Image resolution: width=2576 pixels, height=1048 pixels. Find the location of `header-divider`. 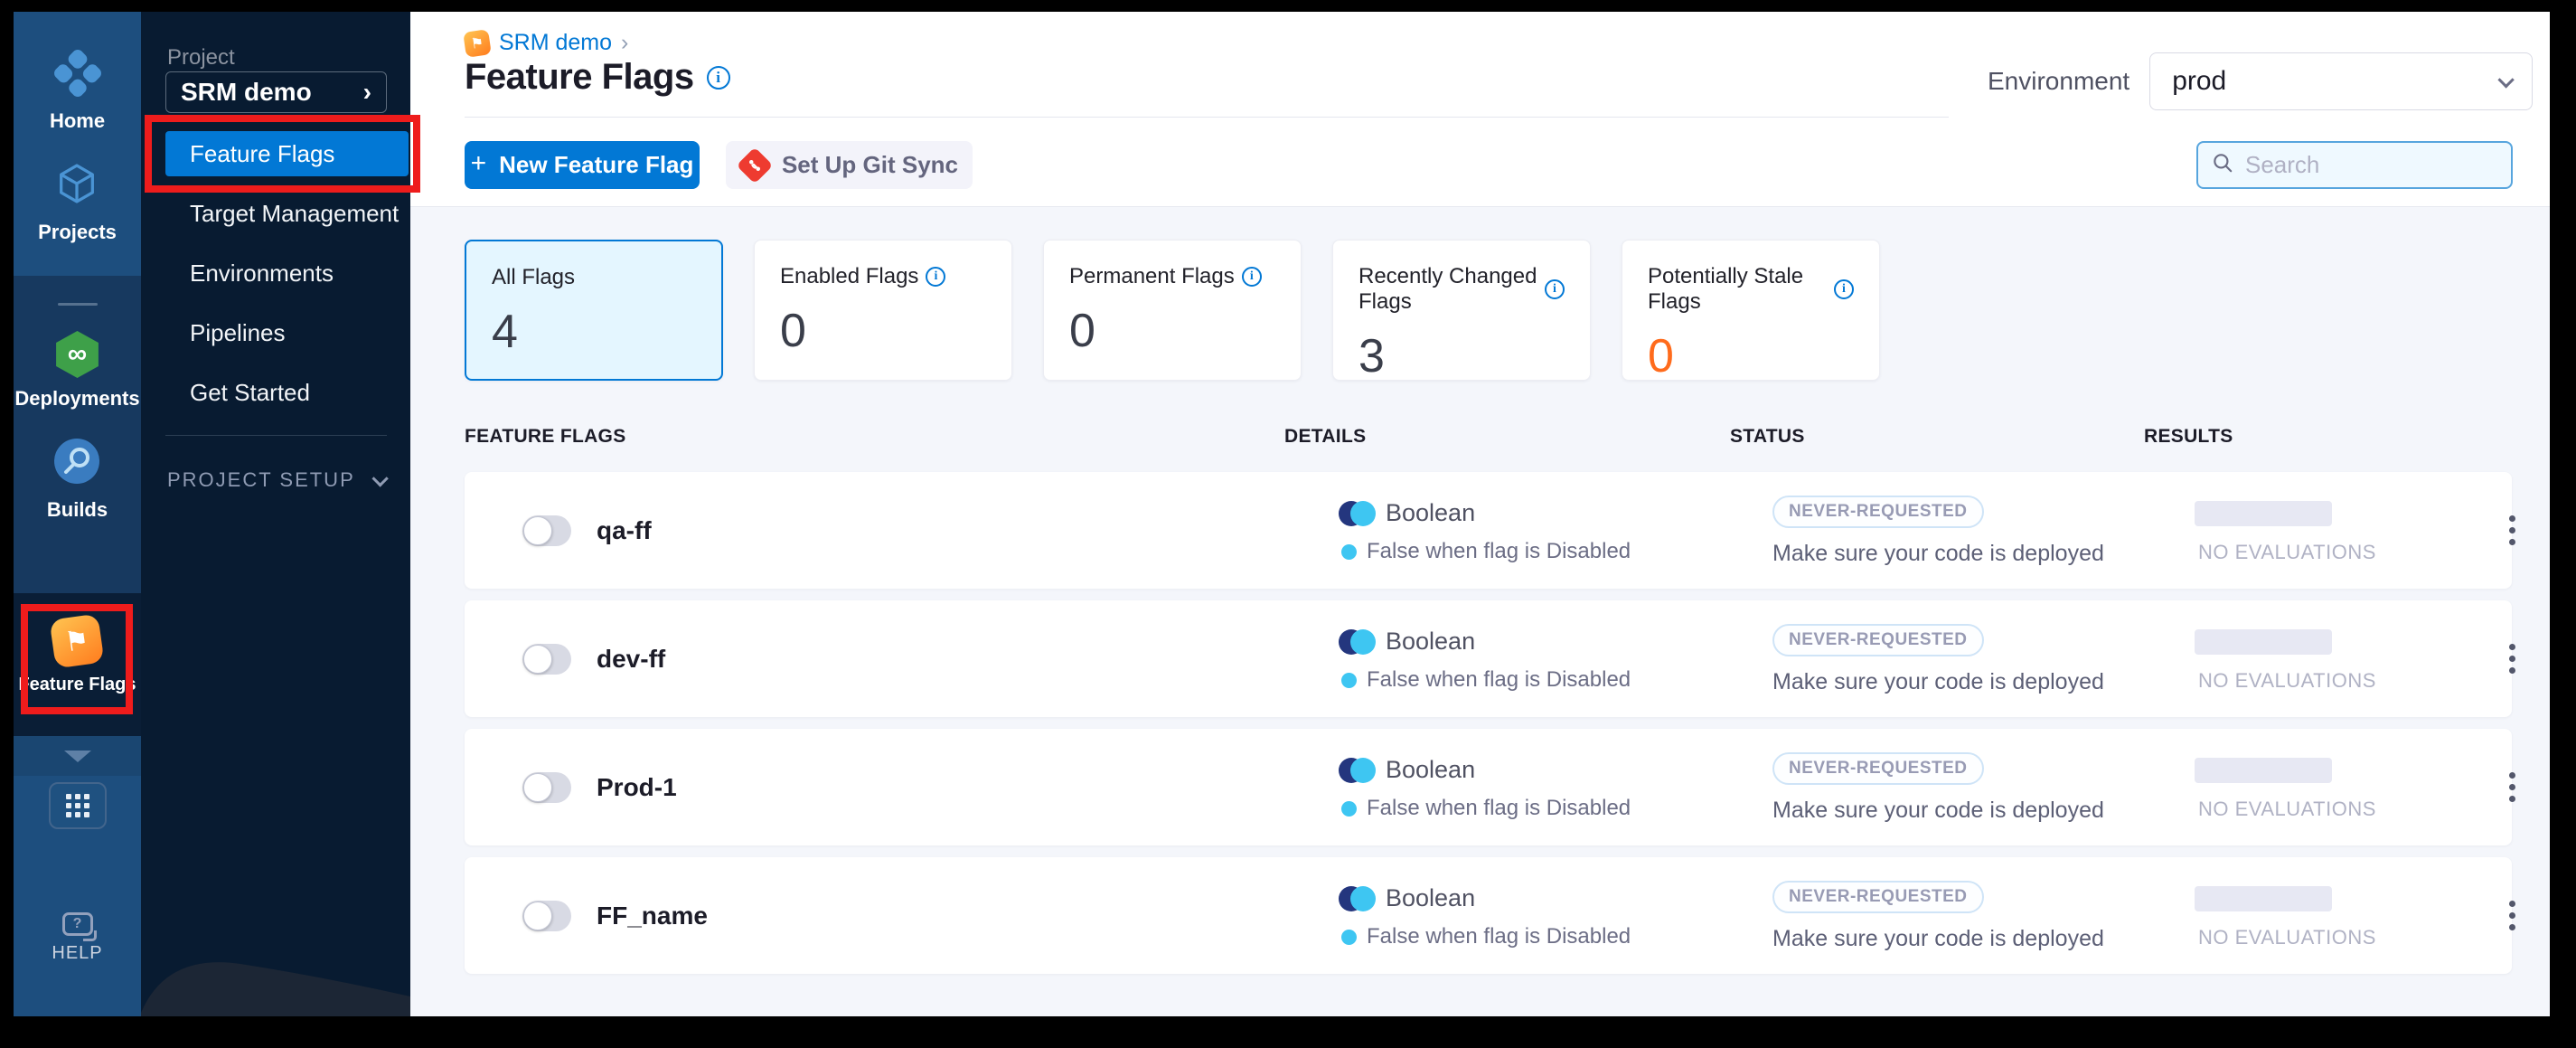

header-divider is located at coordinates (1207, 118).